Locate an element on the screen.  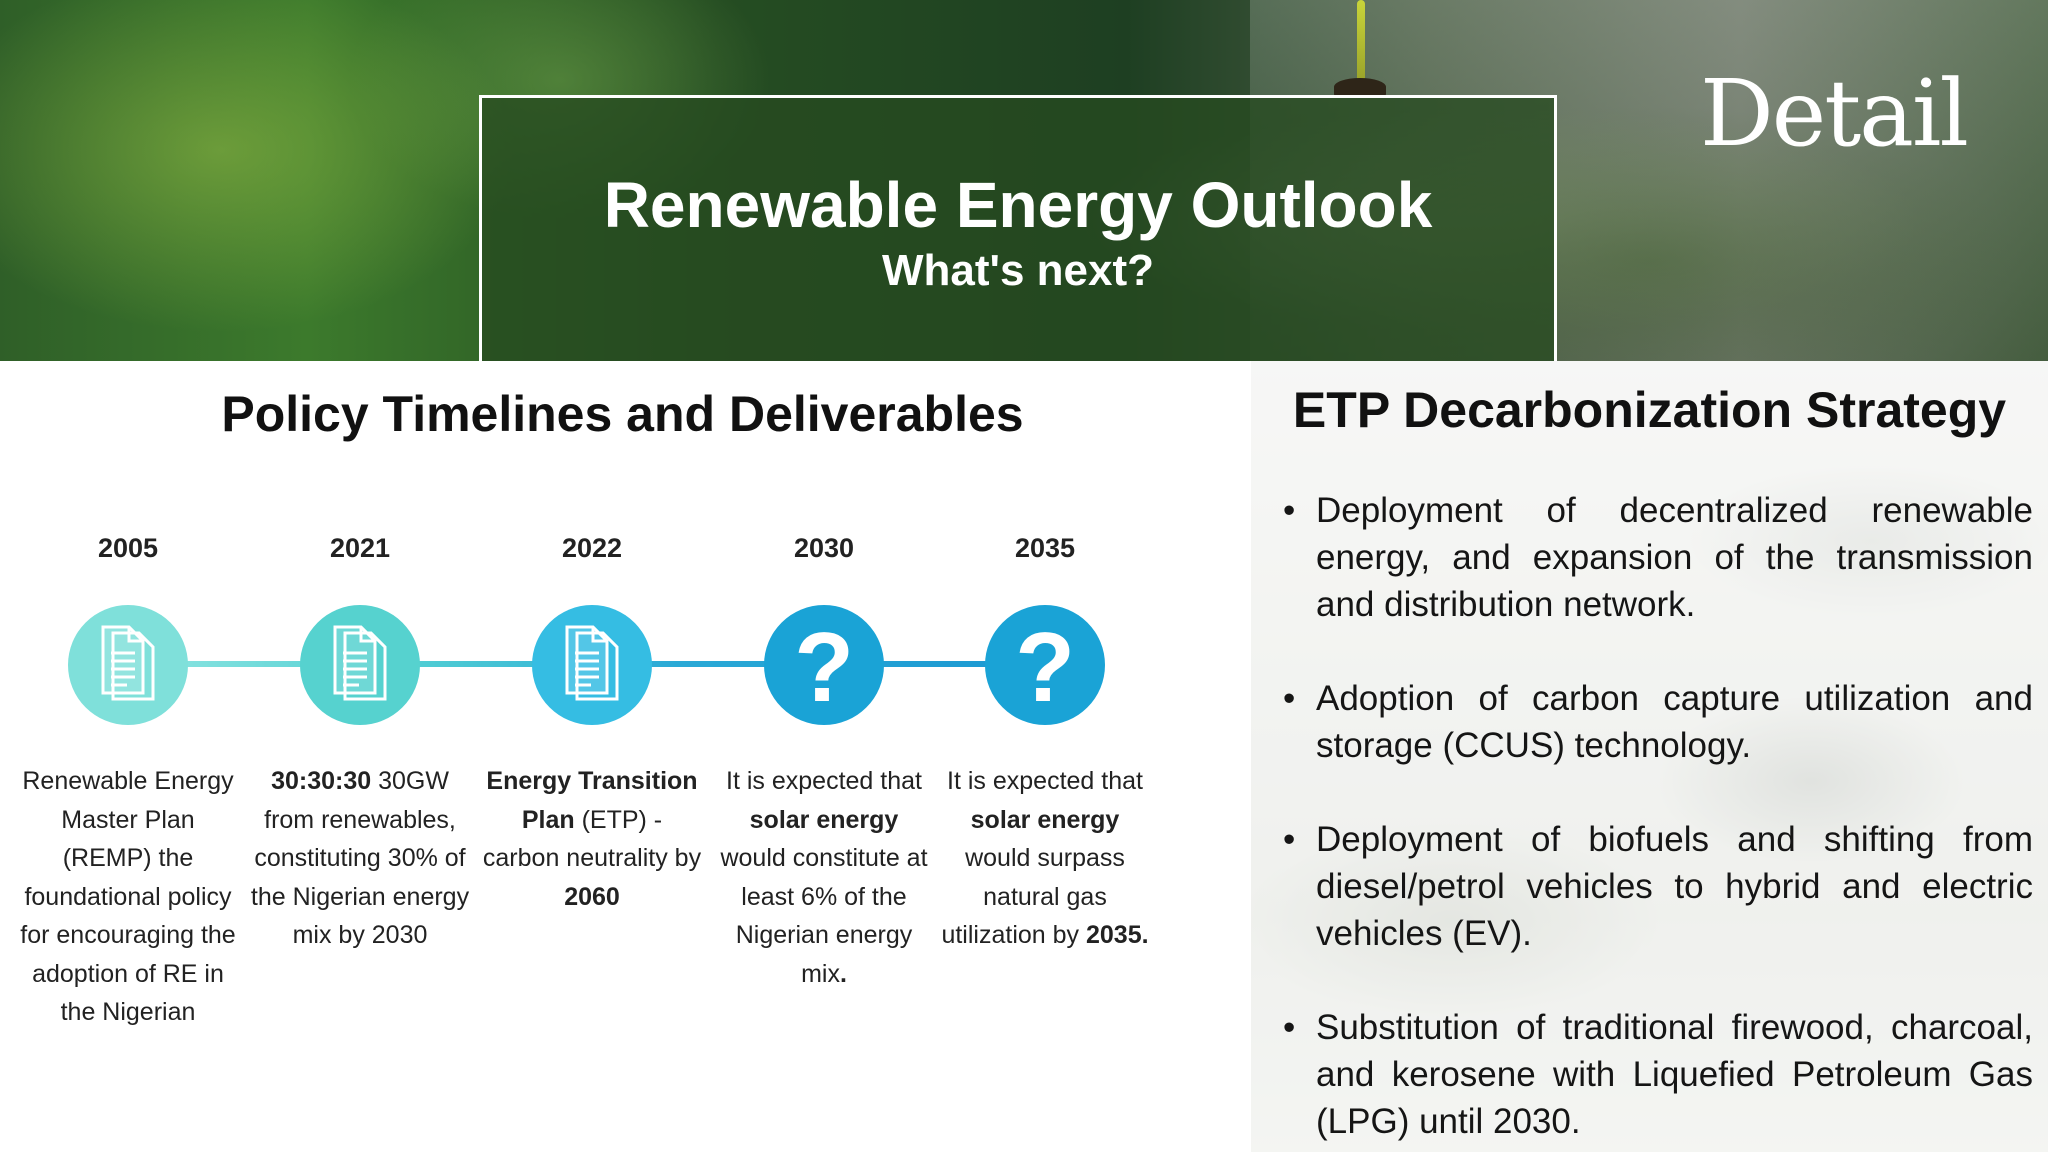
timeline-year: 2005 is located at coordinates (128, 548).